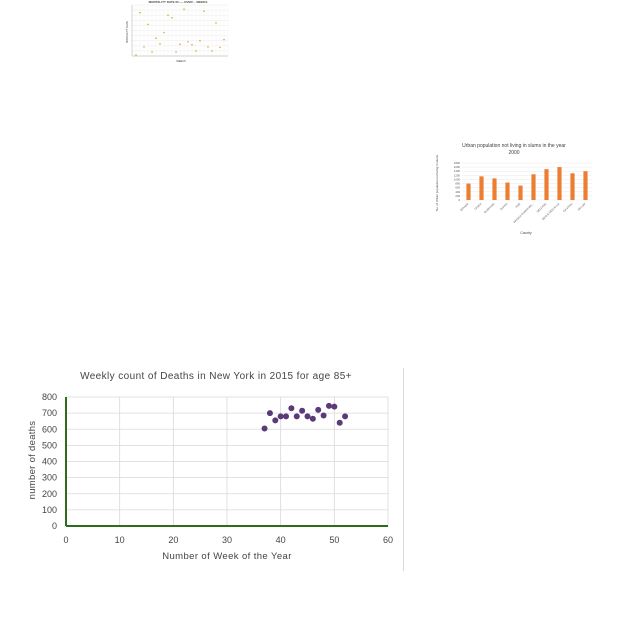 The height and width of the screenshot is (640, 640). What do you see at coordinates (65, 540) in the screenshot?
I see `x-tick-label: 0` at bounding box center [65, 540].